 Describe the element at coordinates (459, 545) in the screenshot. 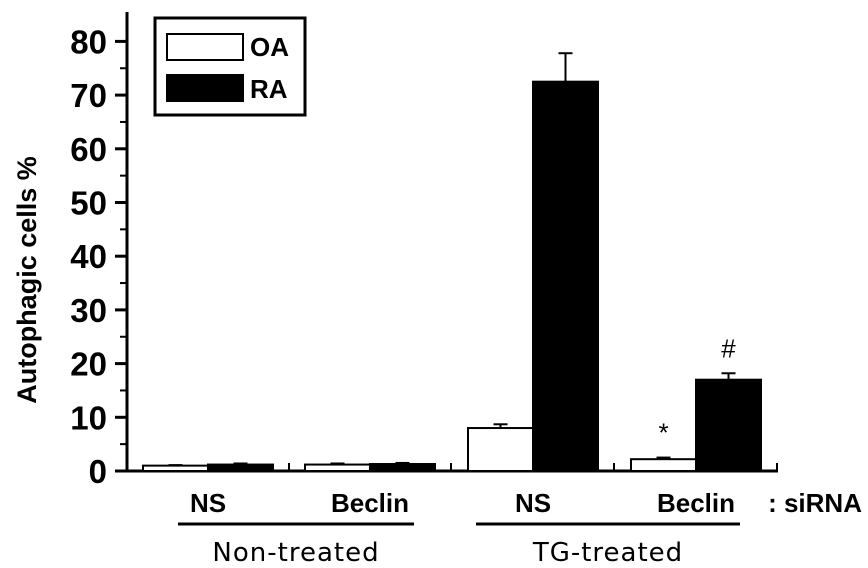

I see `group-labels: Non-treated TG-treated` at that location.